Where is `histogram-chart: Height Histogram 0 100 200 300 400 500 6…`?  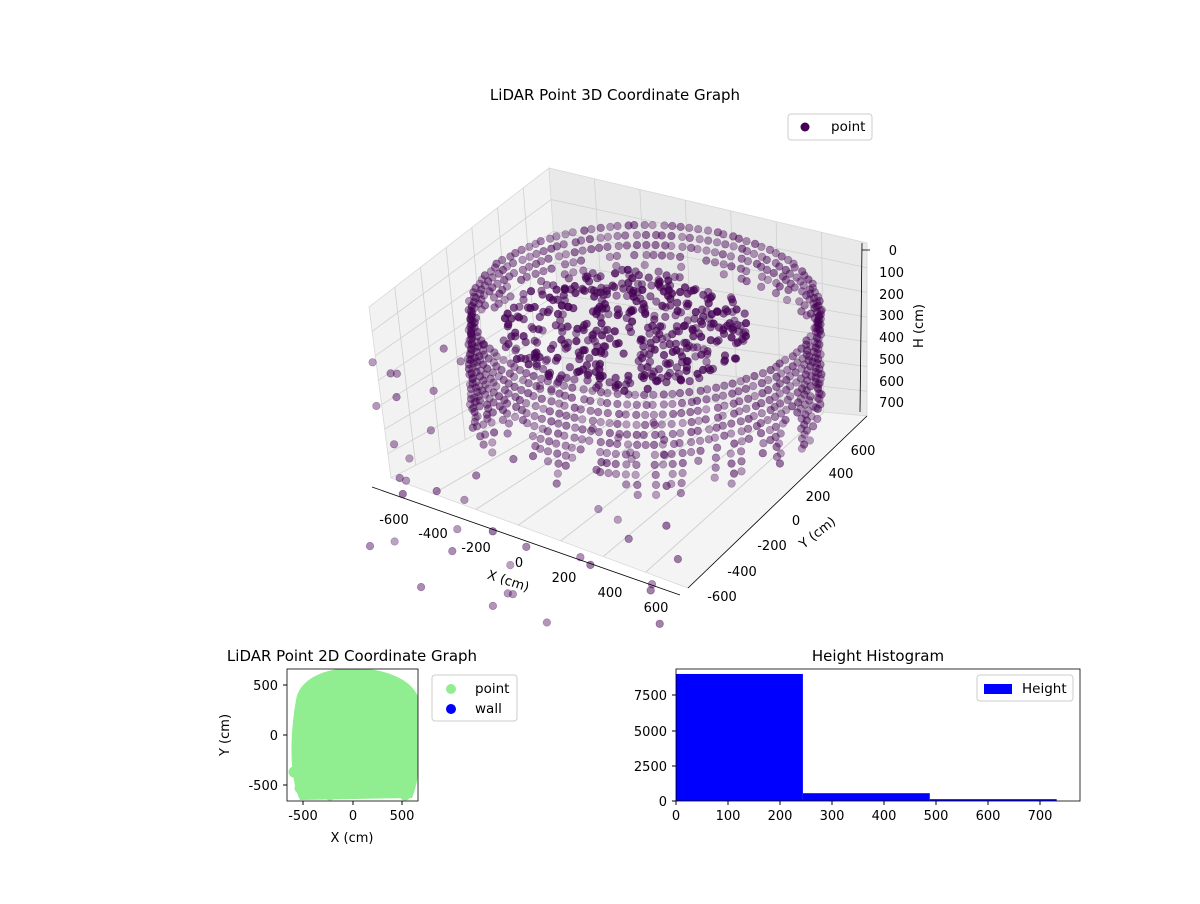 histogram-chart: Height Histogram 0 100 200 300 400 500 6… is located at coordinates (857, 735).